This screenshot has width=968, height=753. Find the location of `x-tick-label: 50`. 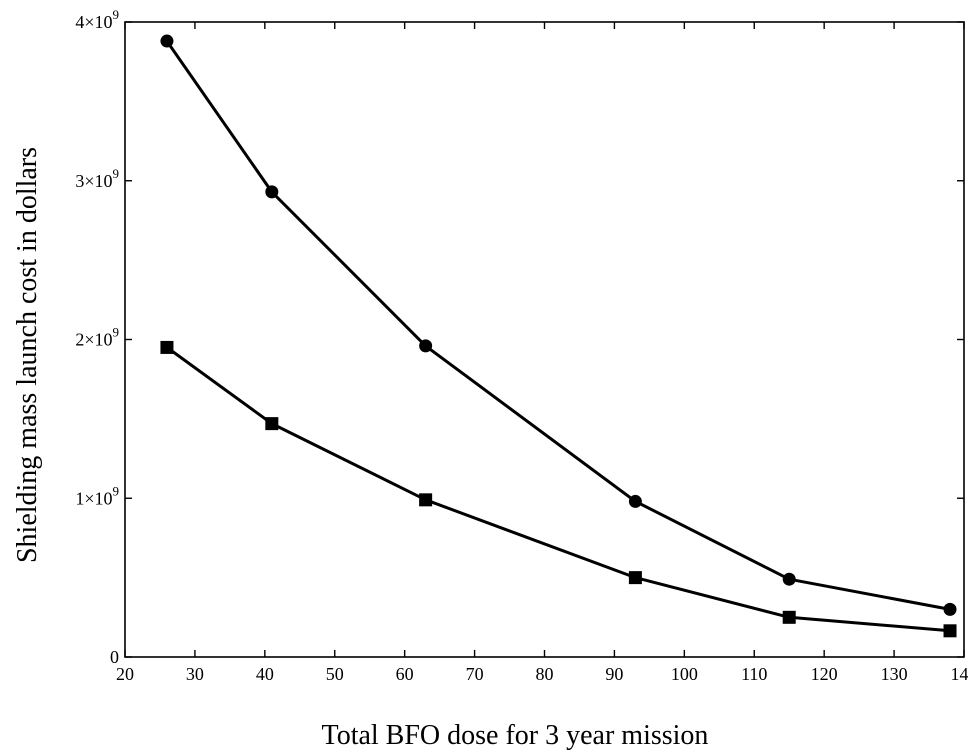

x-tick-label: 50 is located at coordinates (335, 674).